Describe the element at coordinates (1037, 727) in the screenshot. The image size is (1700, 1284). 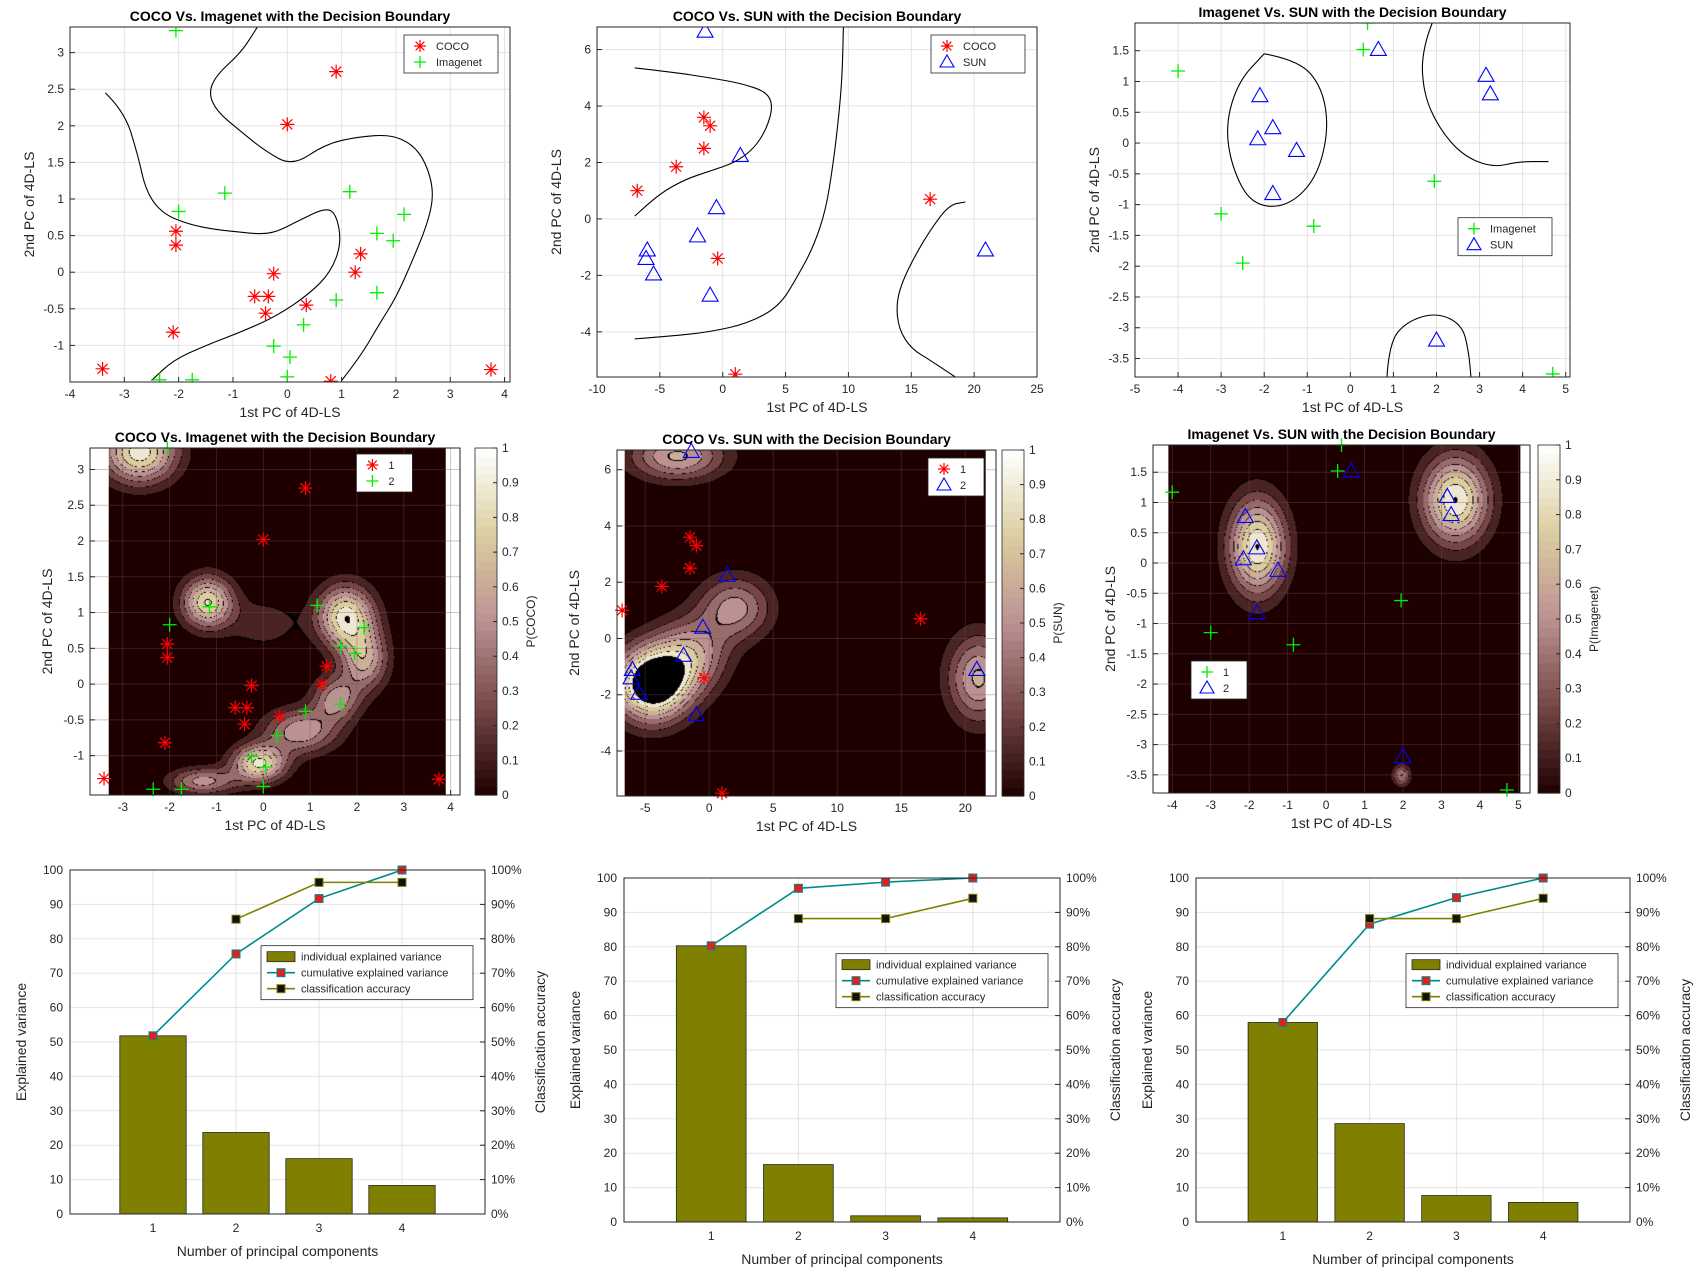
I see `colorbar-tick-label: 0.2` at that location.